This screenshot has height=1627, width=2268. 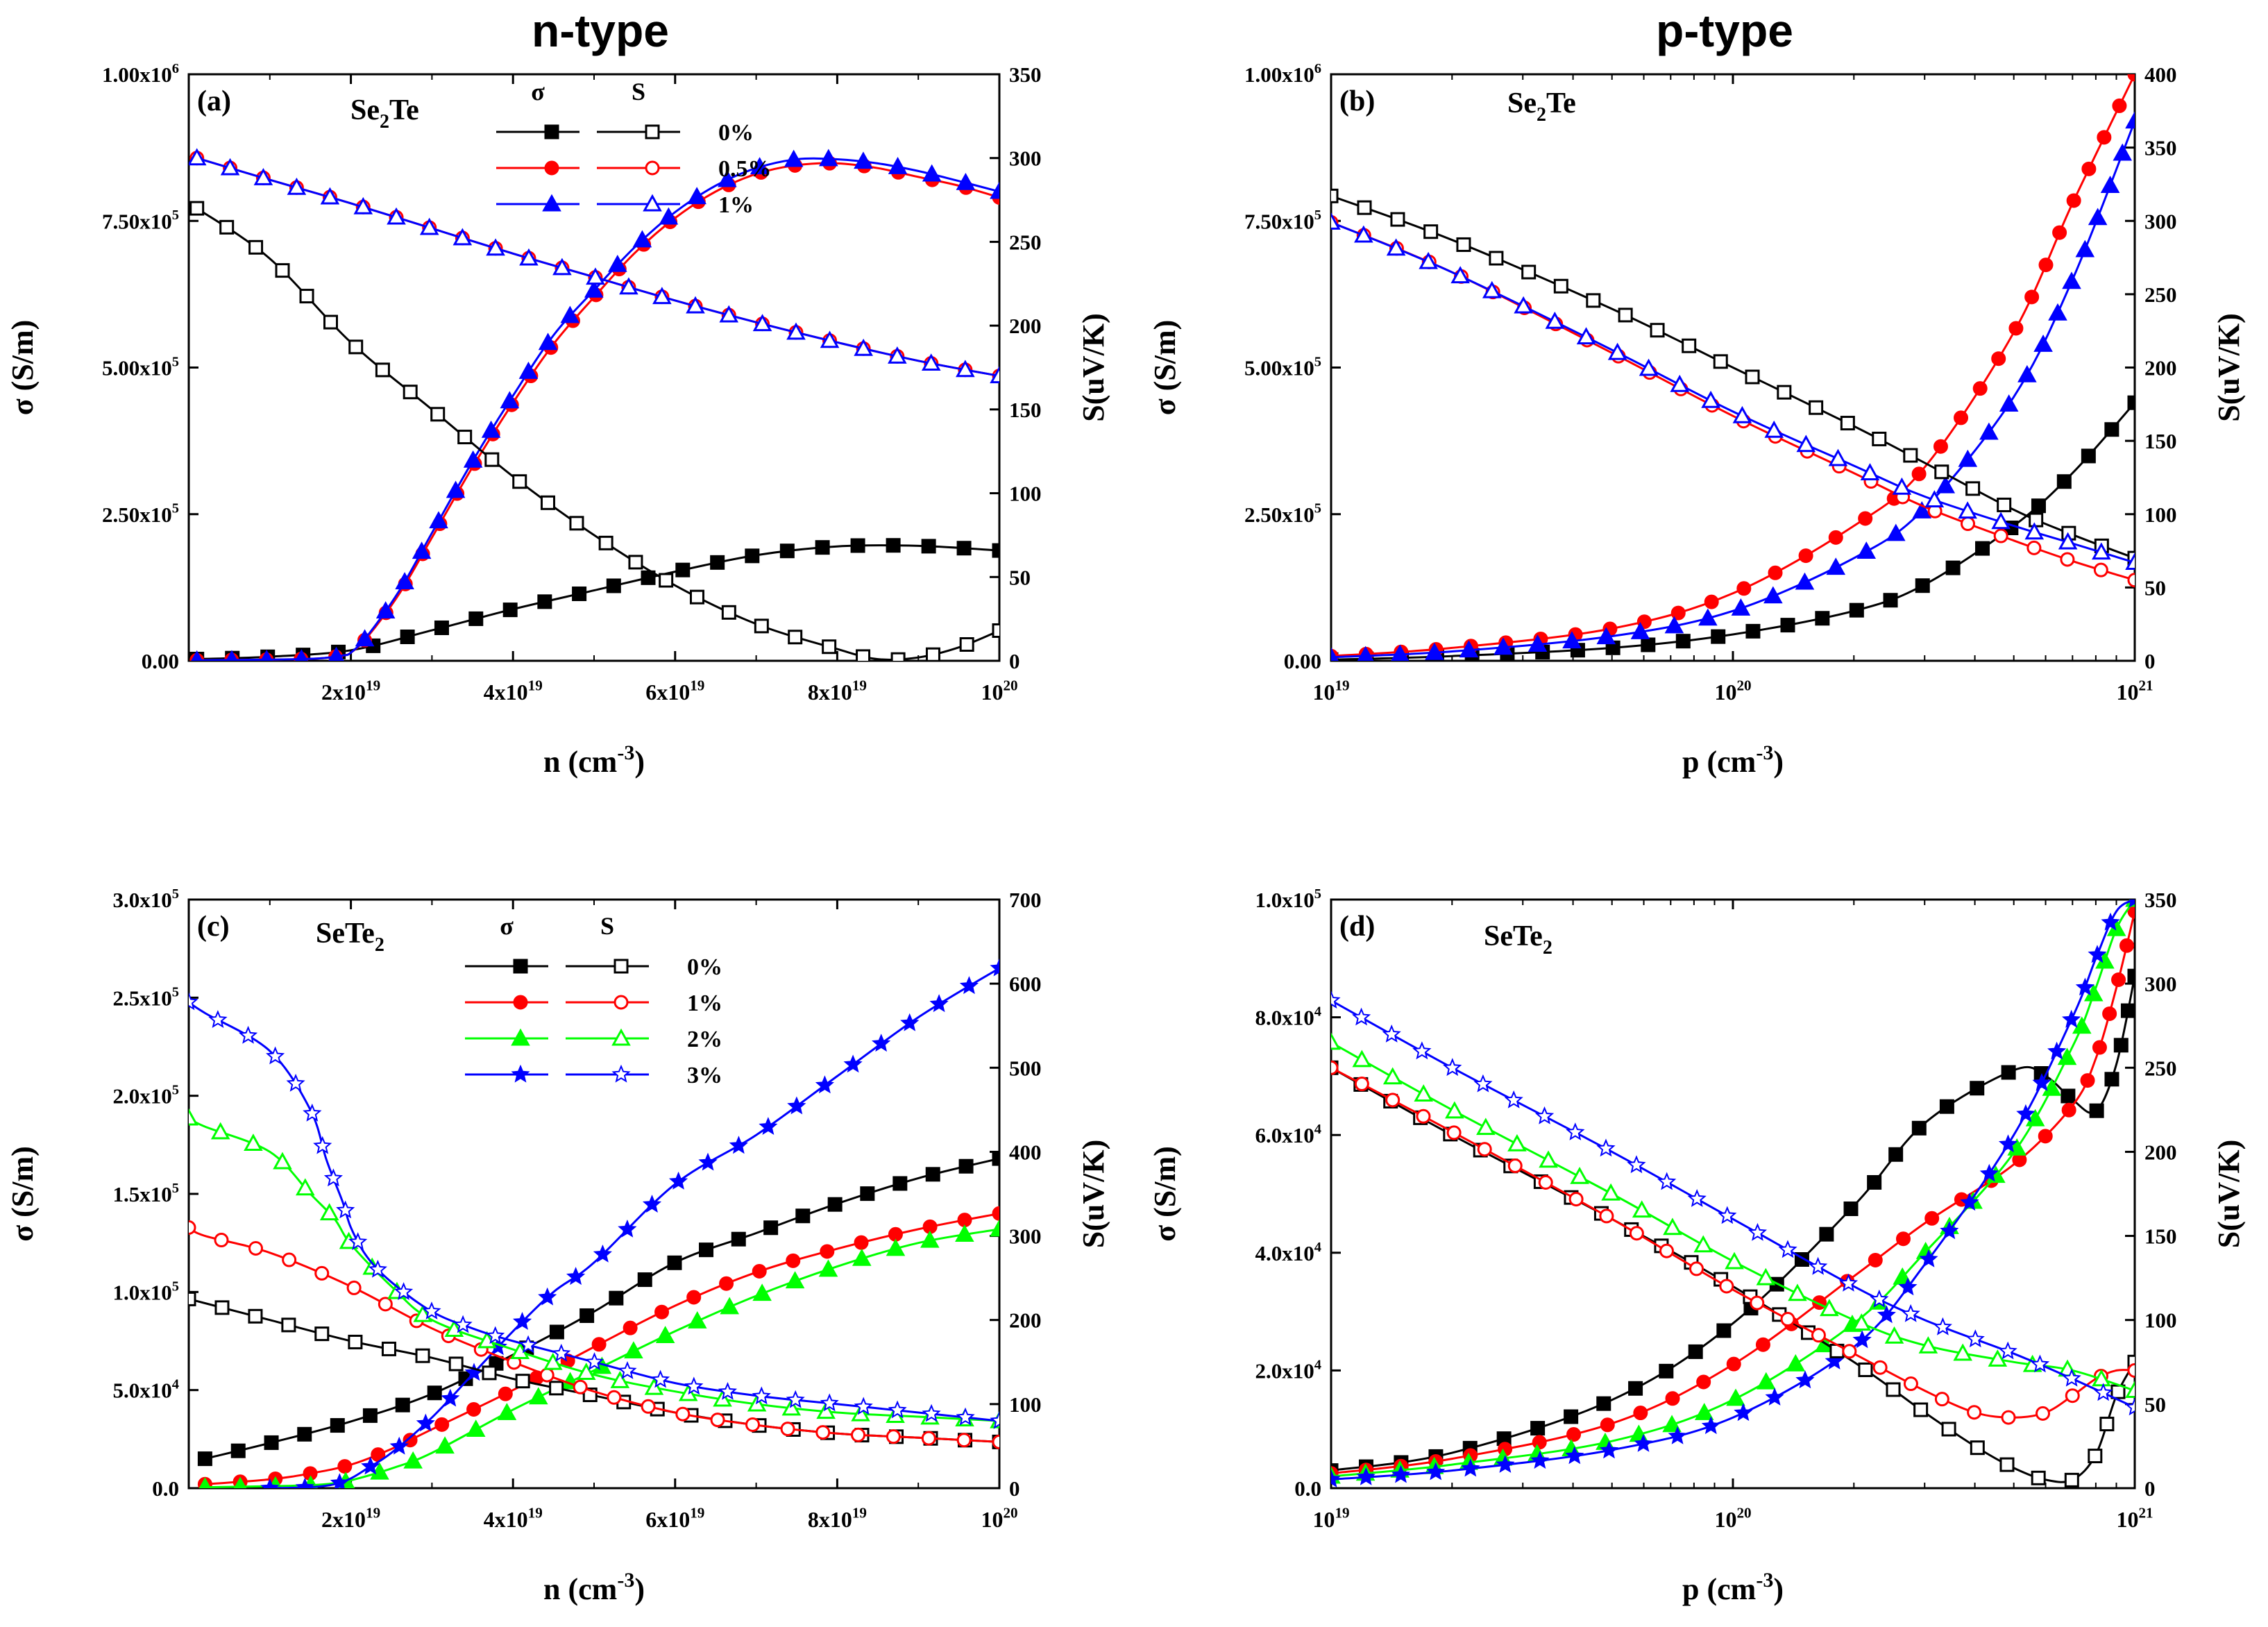 I want to click on legend-label: 2%, so click(x=704, y=1039).